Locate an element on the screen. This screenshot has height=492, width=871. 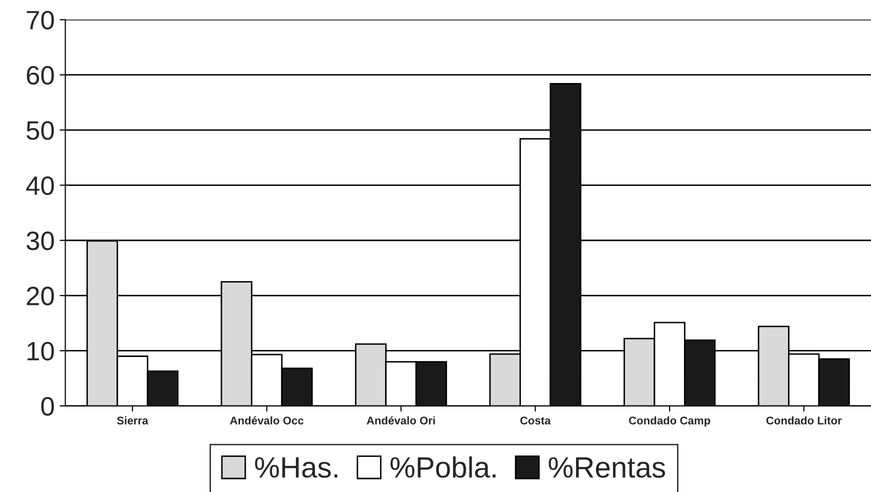
y-tick-label: 0 is located at coordinates (47, 406).